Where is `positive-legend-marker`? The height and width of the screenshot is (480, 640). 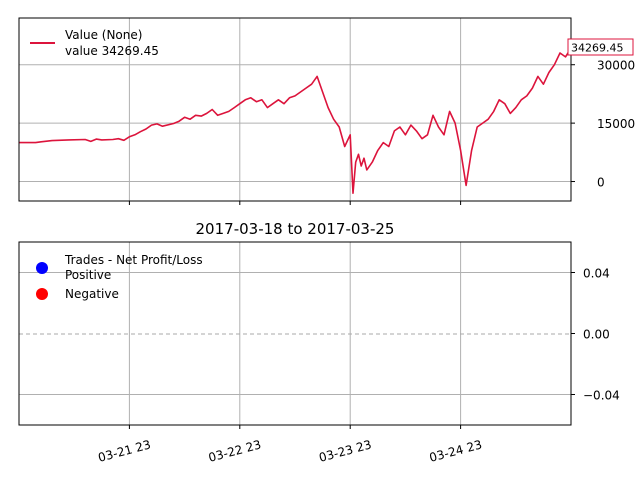
positive-legend-marker is located at coordinates (42, 268).